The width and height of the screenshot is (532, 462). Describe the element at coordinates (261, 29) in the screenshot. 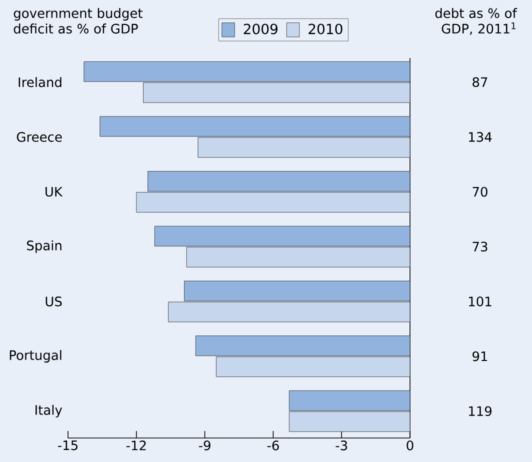

I see `legend-label: 2009` at that location.